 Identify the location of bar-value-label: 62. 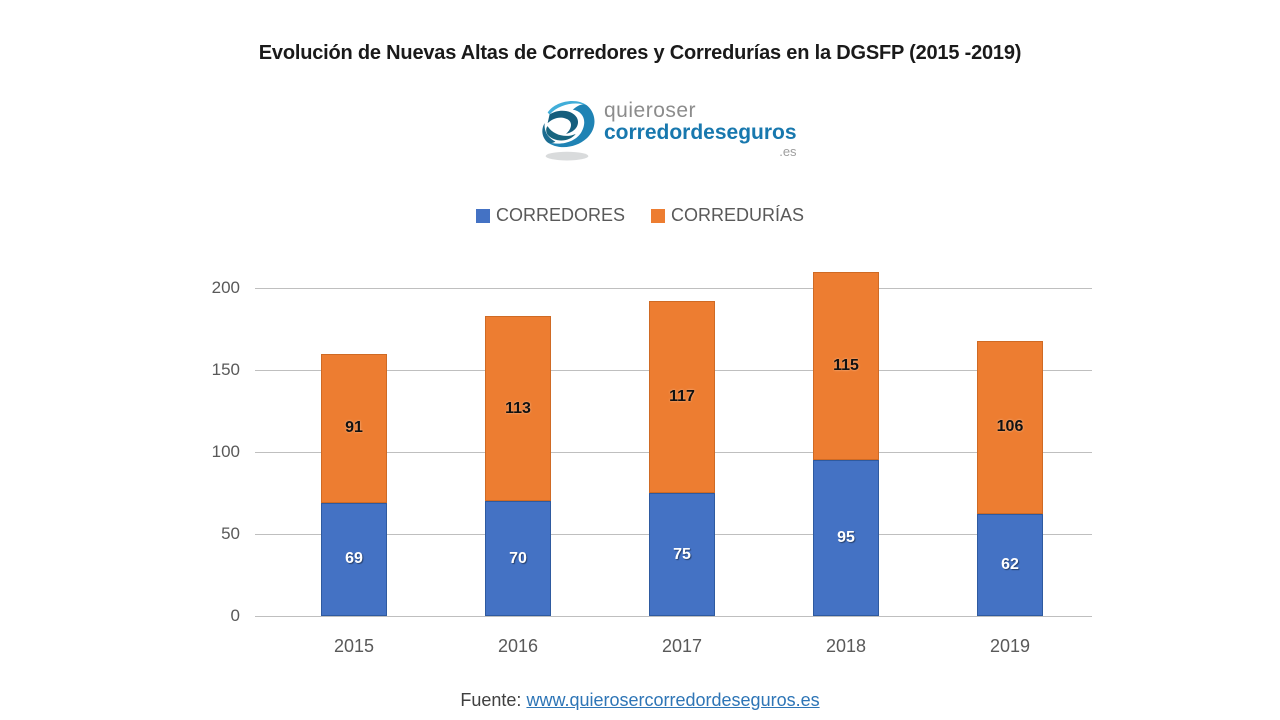
(1010, 565).